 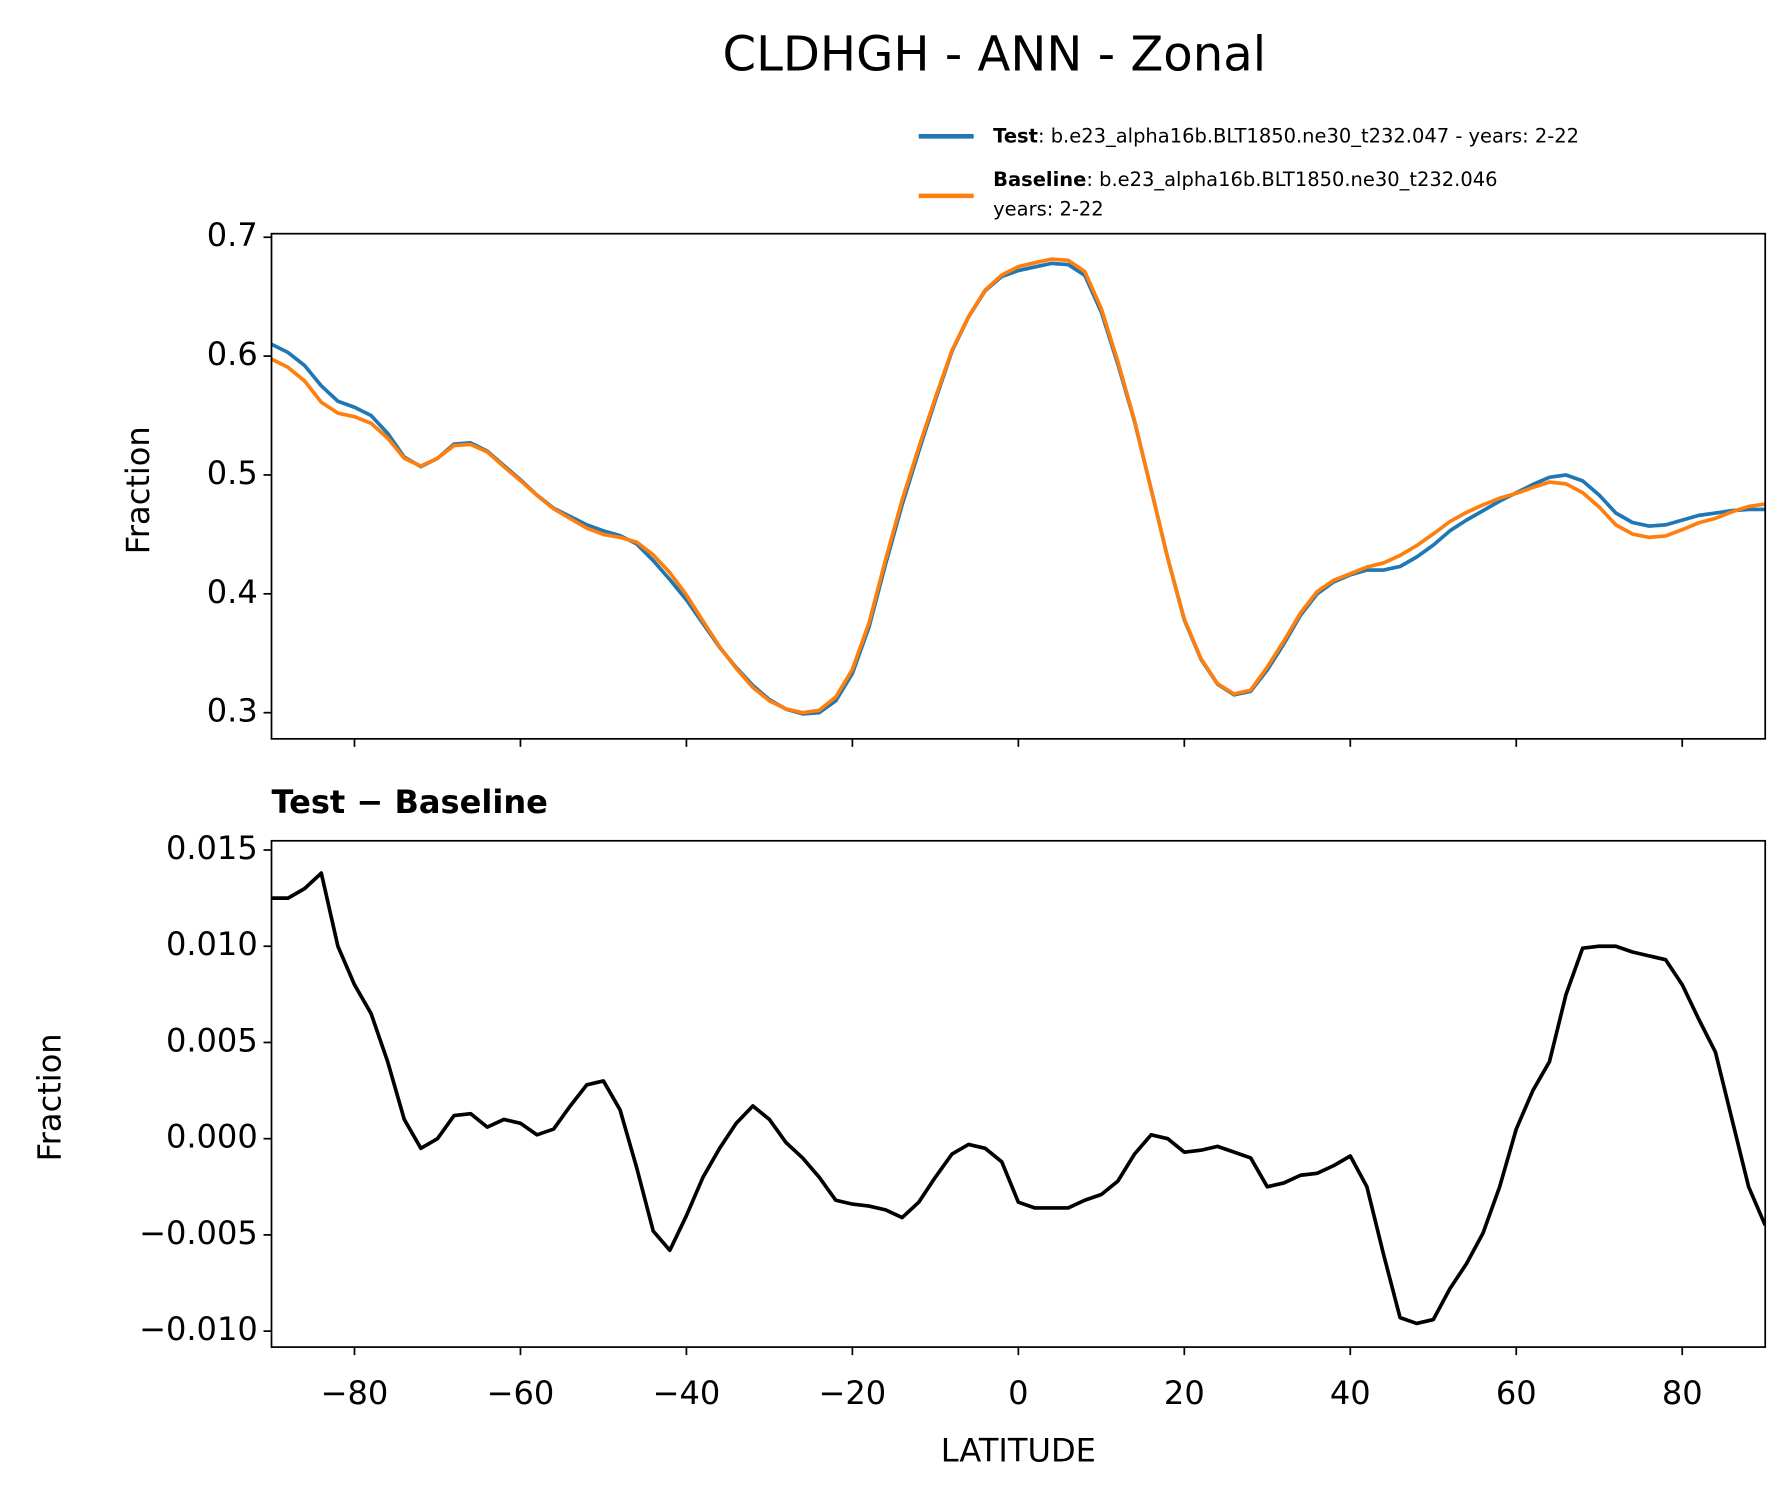 I want to click on legend-text: years: 2-22, so click(x=1048, y=208).